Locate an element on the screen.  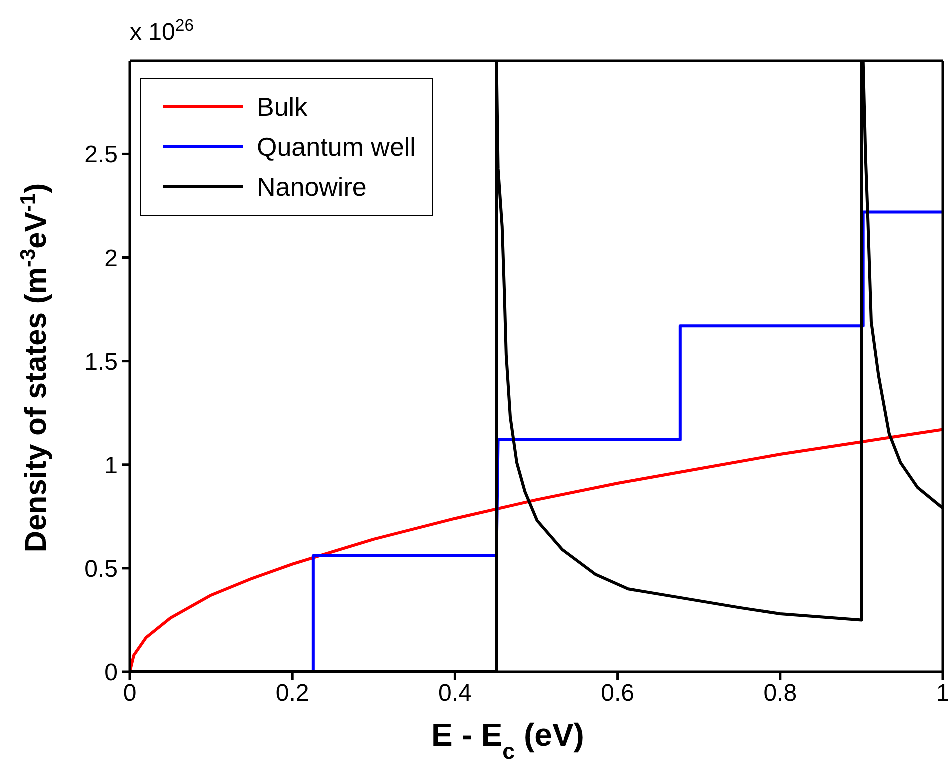
x-axis-title: E - E$_{c}$ (eV) is located at coordinates (508, 740).